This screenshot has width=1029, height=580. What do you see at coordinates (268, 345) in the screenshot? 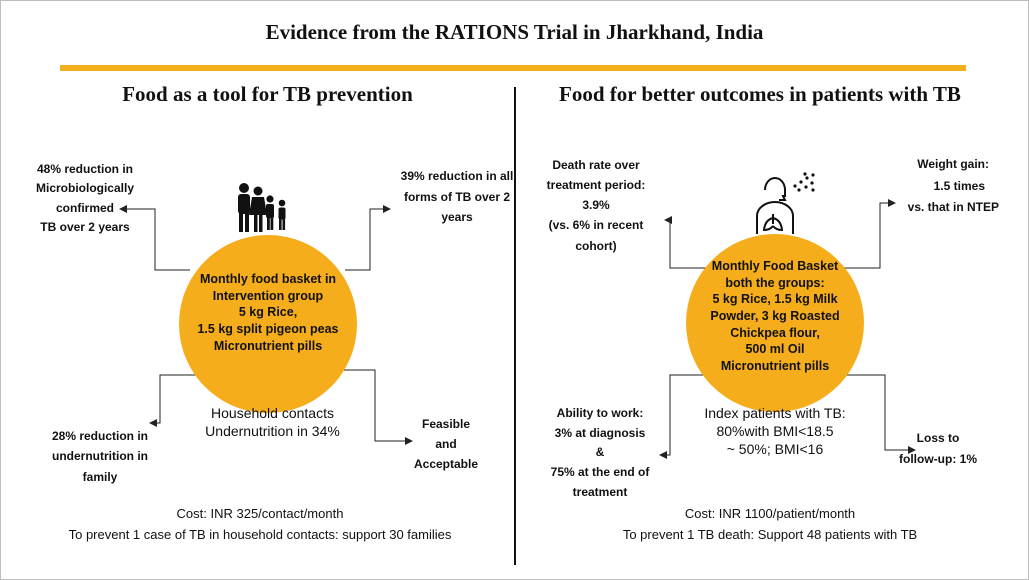
I see `left-circle-line: Micronutrient pills` at bounding box center [268, 345].